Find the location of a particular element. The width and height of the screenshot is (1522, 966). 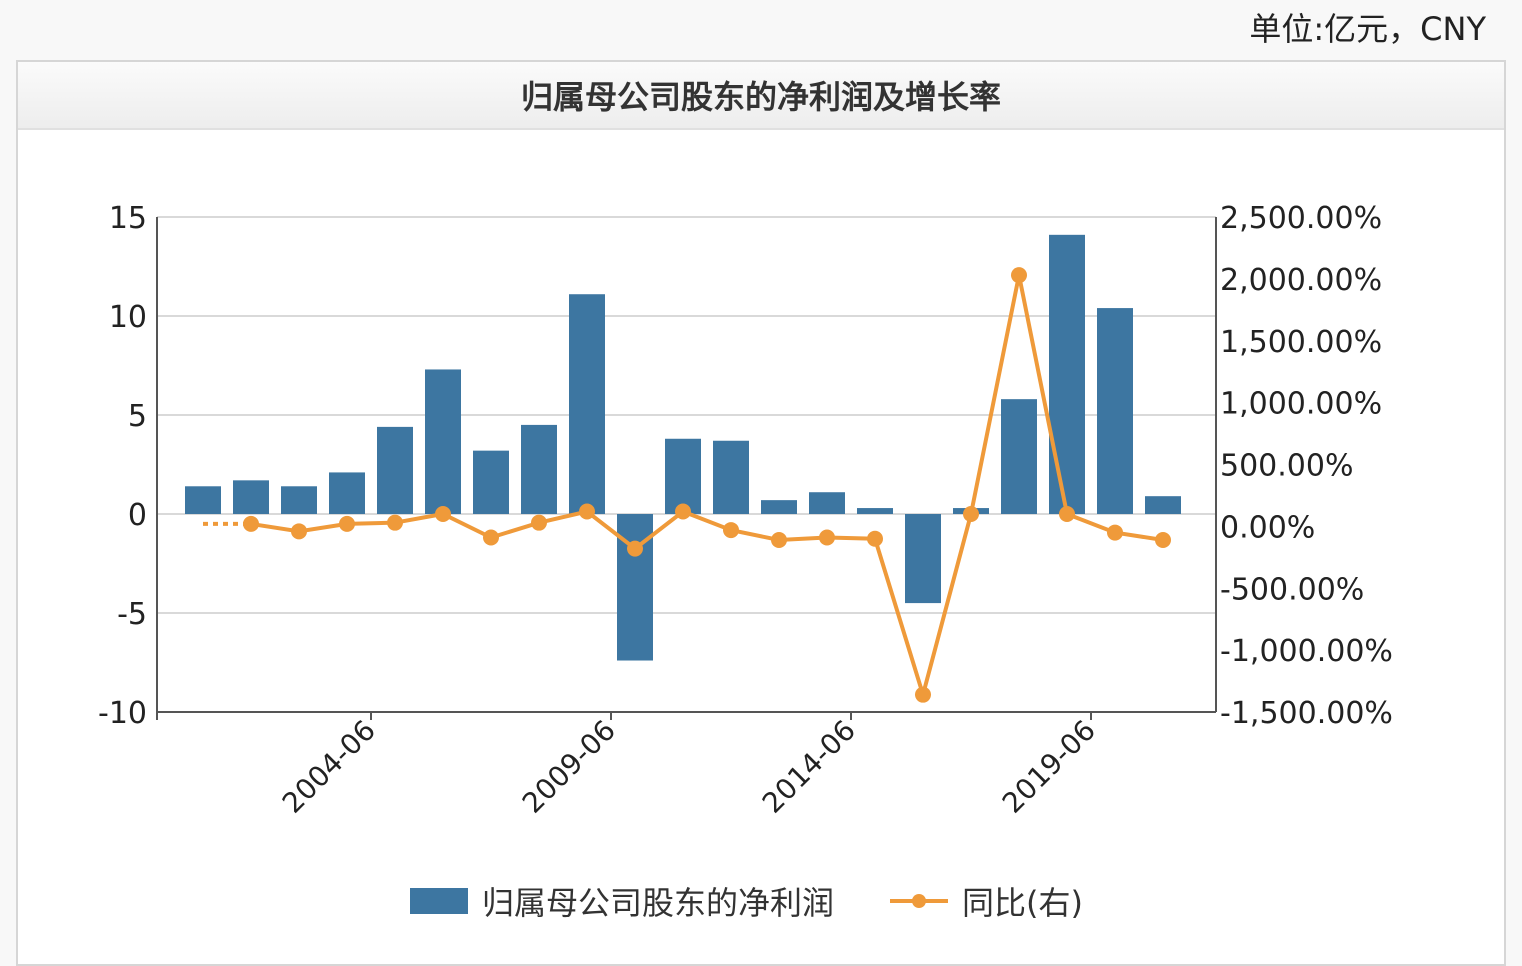

unit-label: 单位:亿元，CNY is located at coordinates (1367, 29).